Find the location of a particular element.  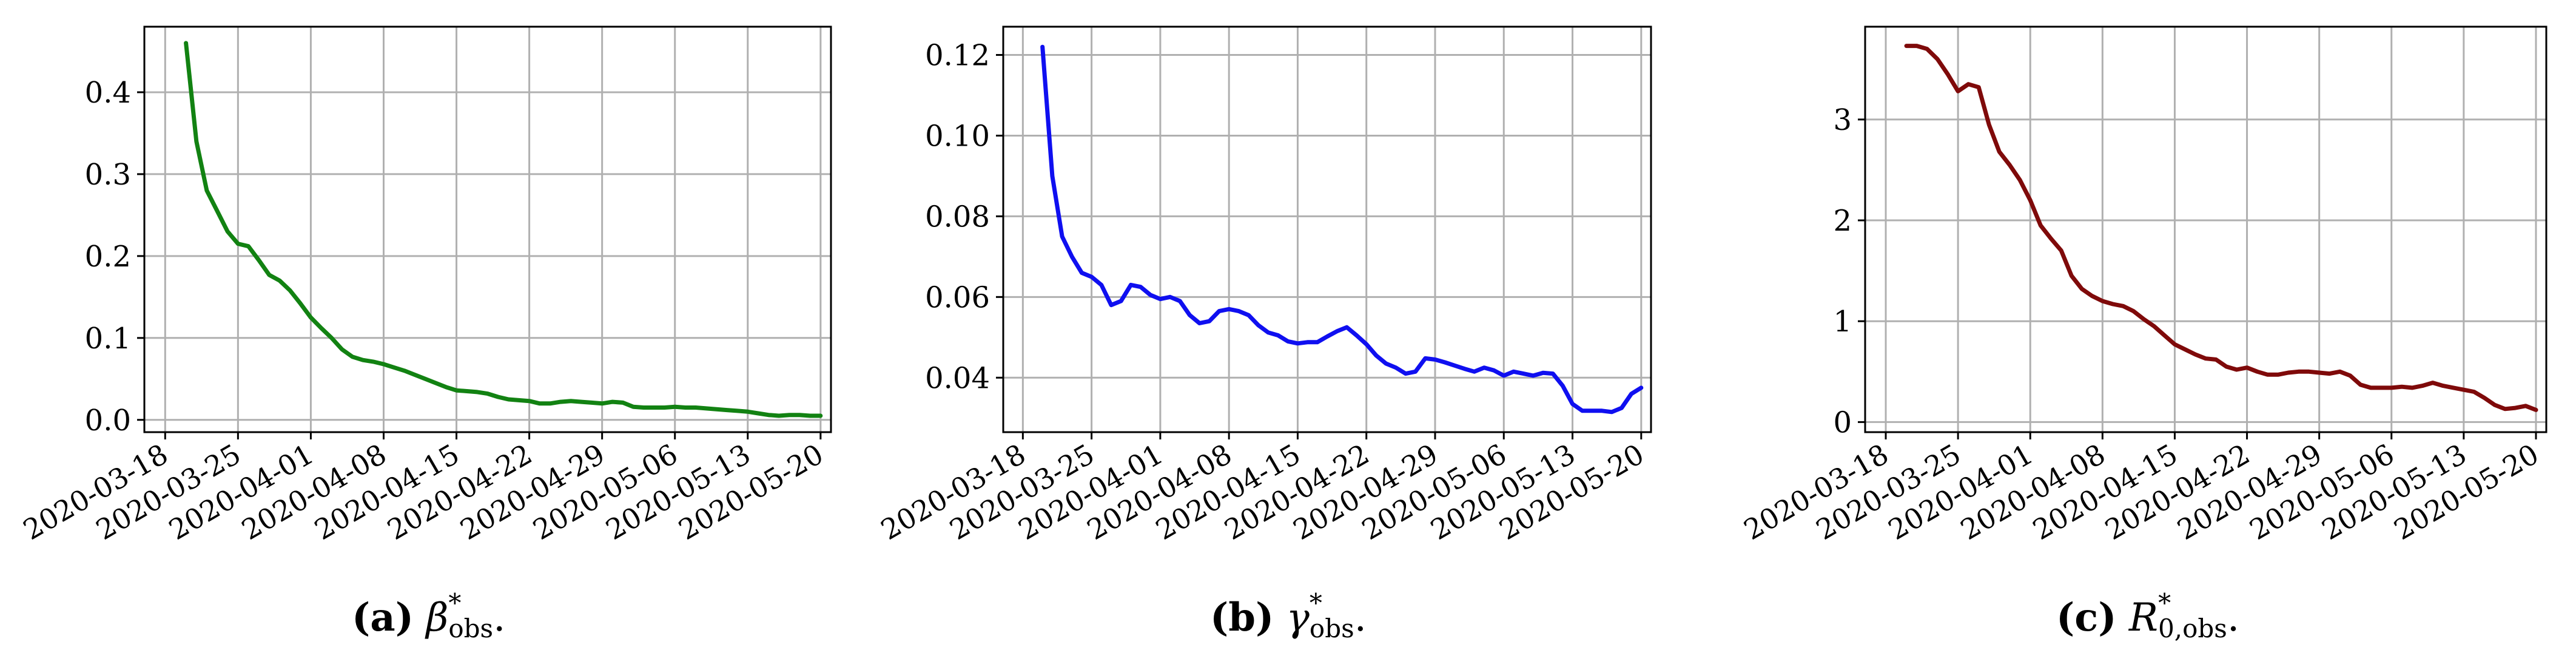

chart-a-y-tick-label: 0.2 is located at coordinates (108, 257).